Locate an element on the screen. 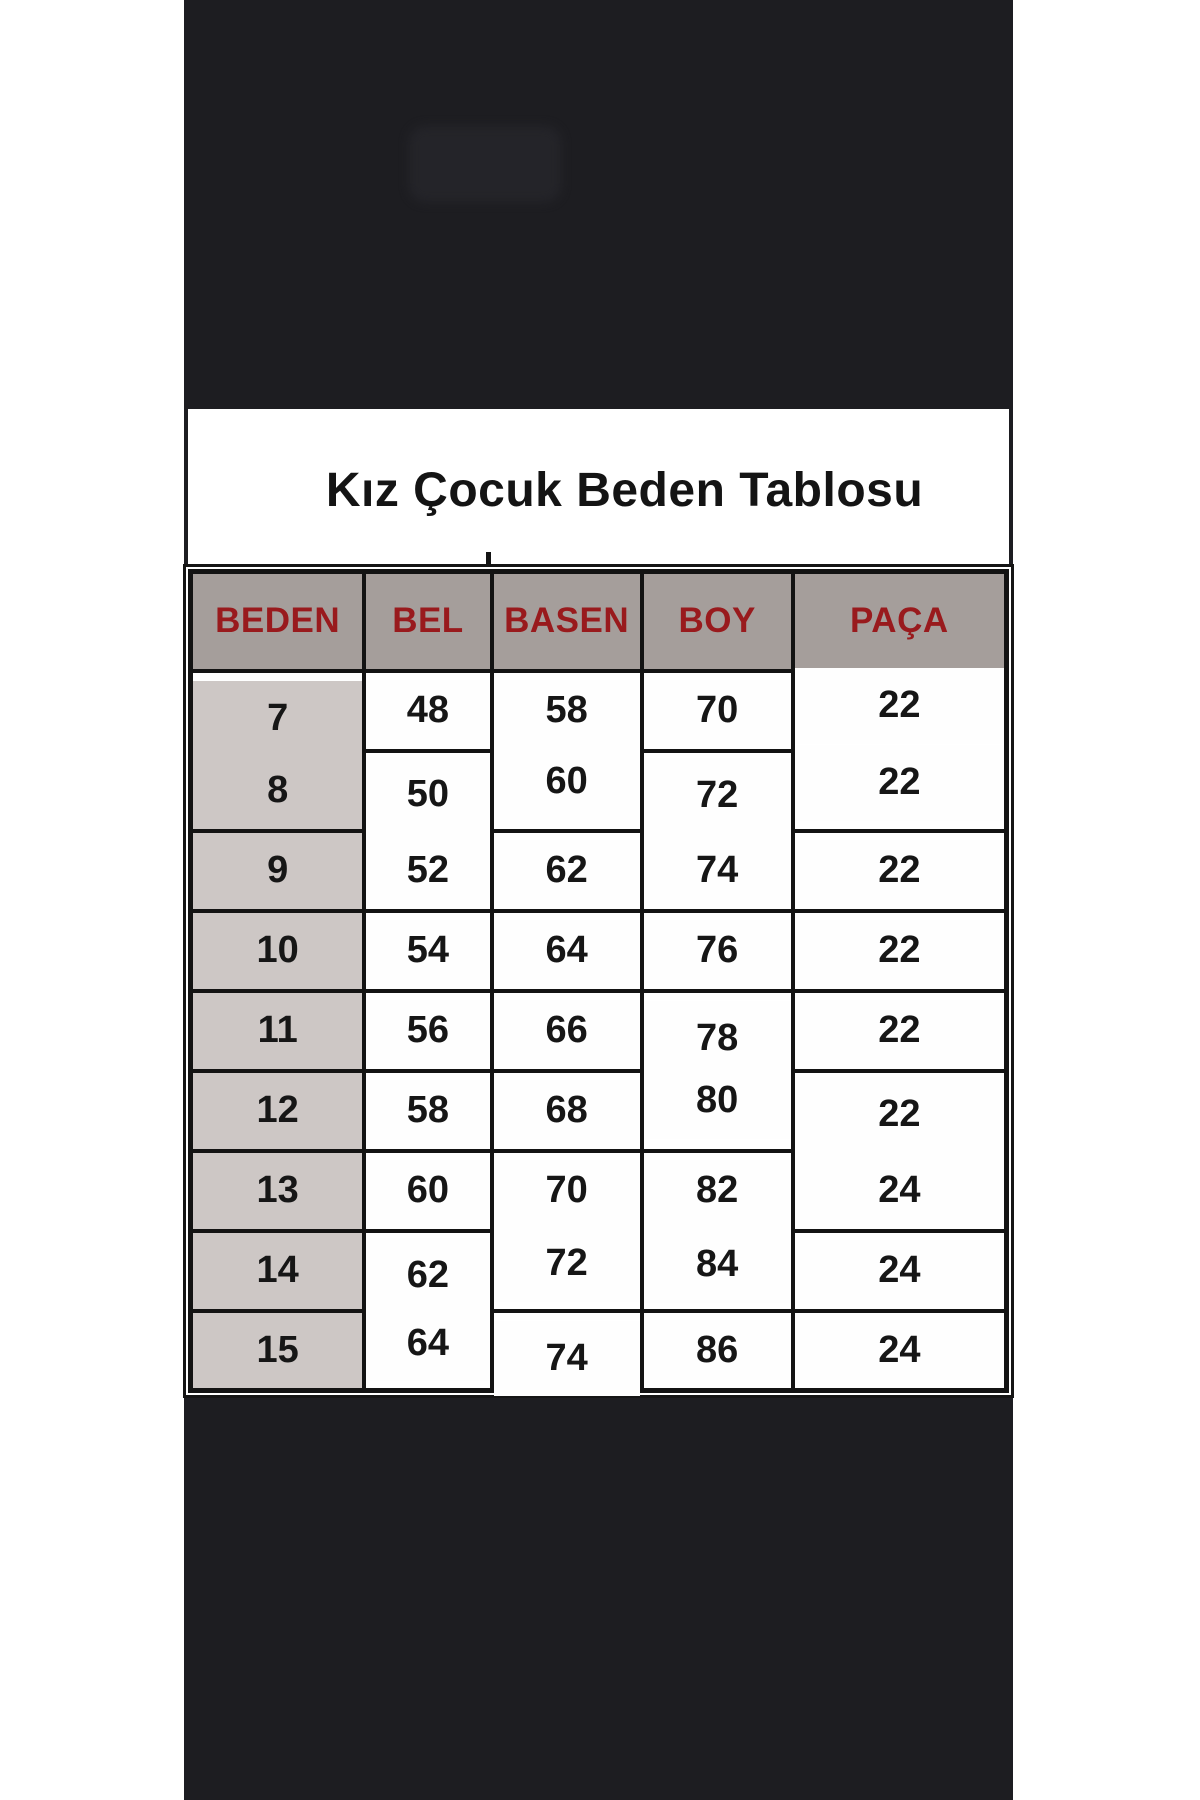 This screenshot has height=1800, width=1200. measurement-cell: 52 is located at coordinates (428, 870).